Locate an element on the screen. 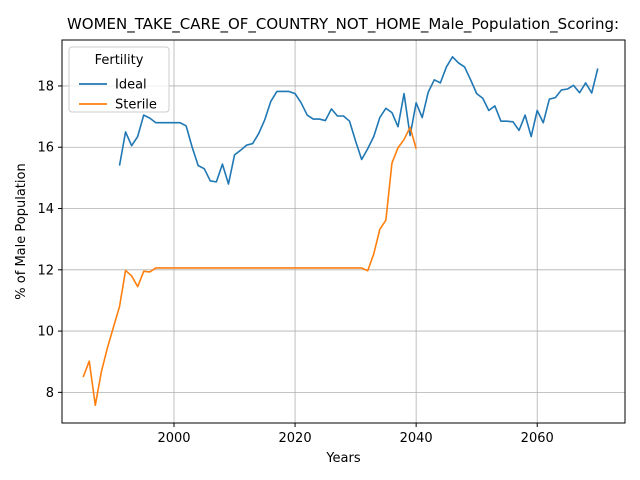  legend-label-ideal: Ideal is located at coordinates (131, 85).